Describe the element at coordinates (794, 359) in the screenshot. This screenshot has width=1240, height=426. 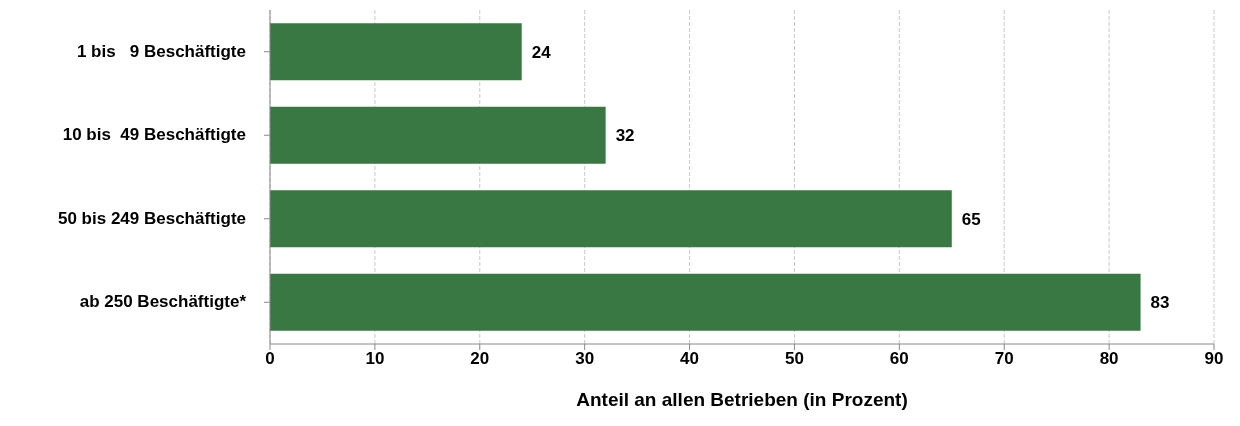
I see `x-tick-label: 50` at that location.